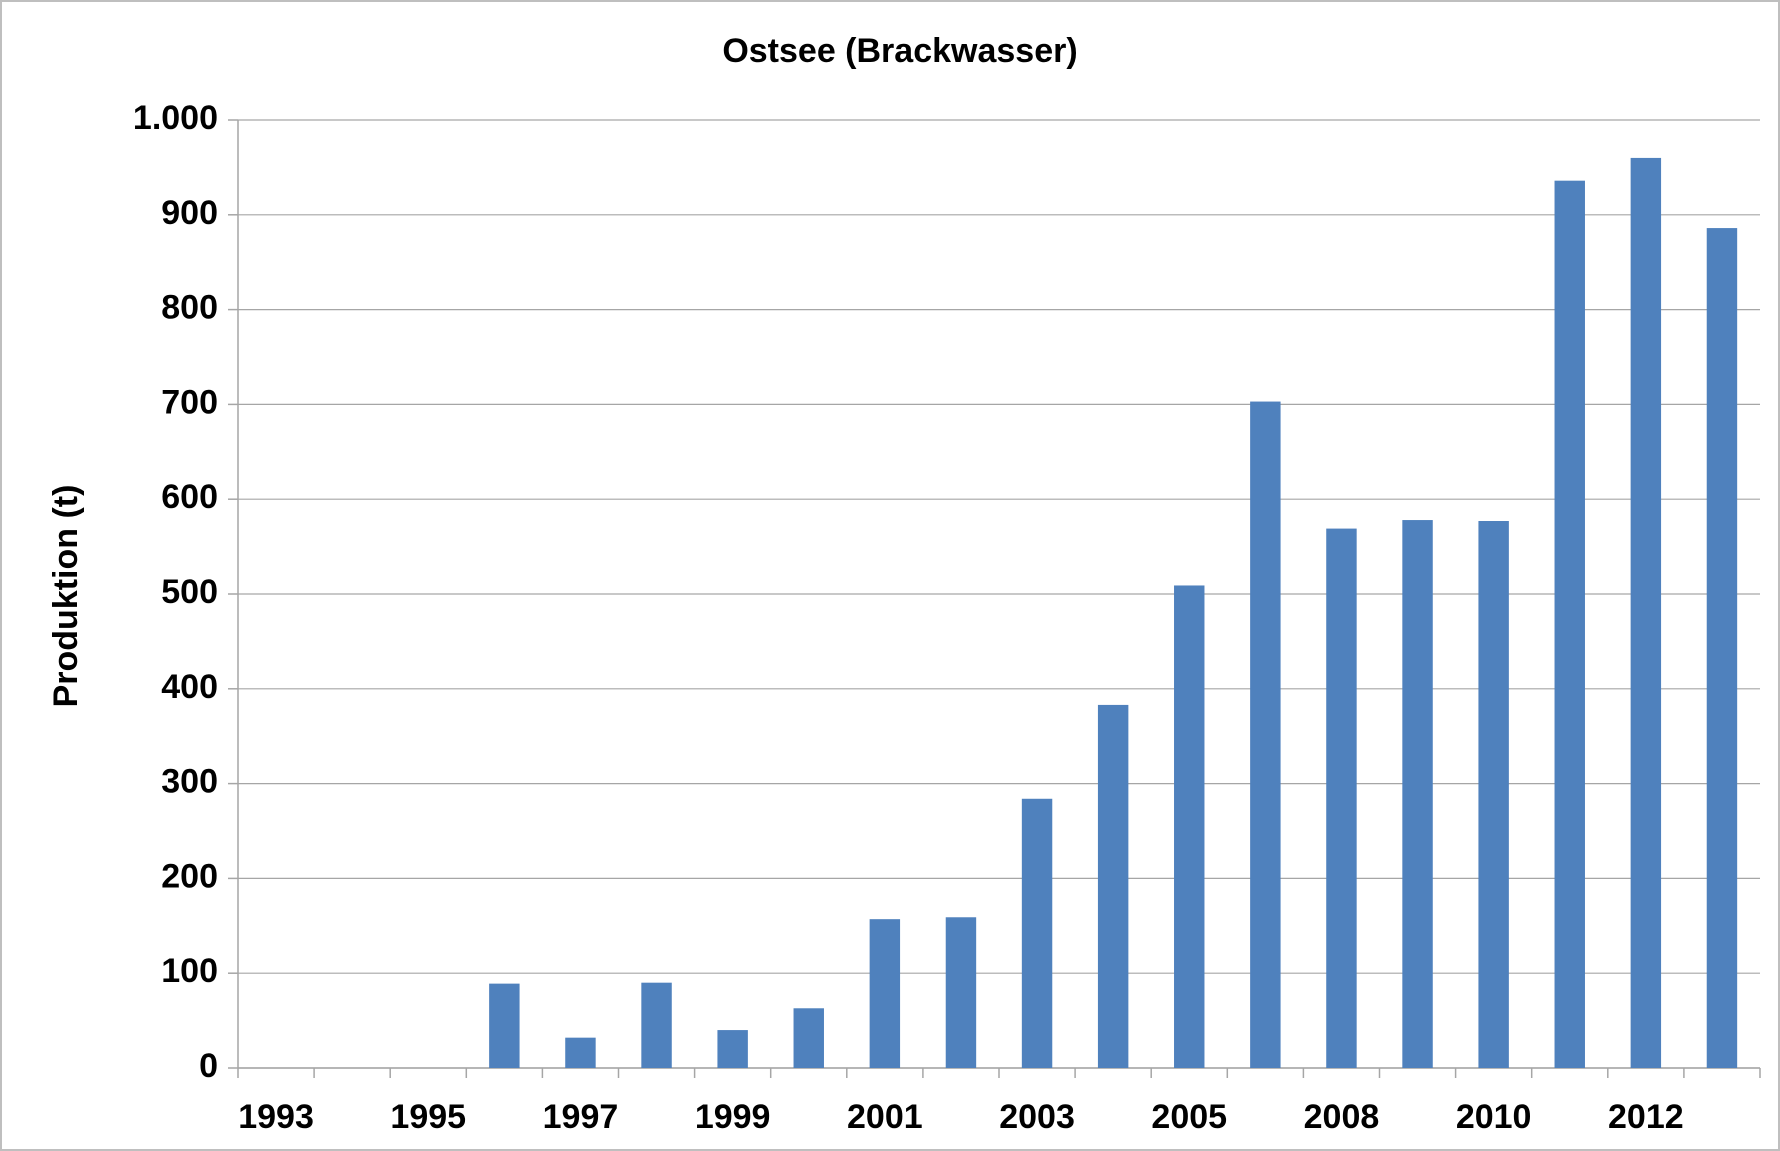 This screenshot has width=1780, height=1151. What do you see at coordinates (189, 402) in the screenshot?
I see `y-tick-label: 700` at bounding box center [189, 402].